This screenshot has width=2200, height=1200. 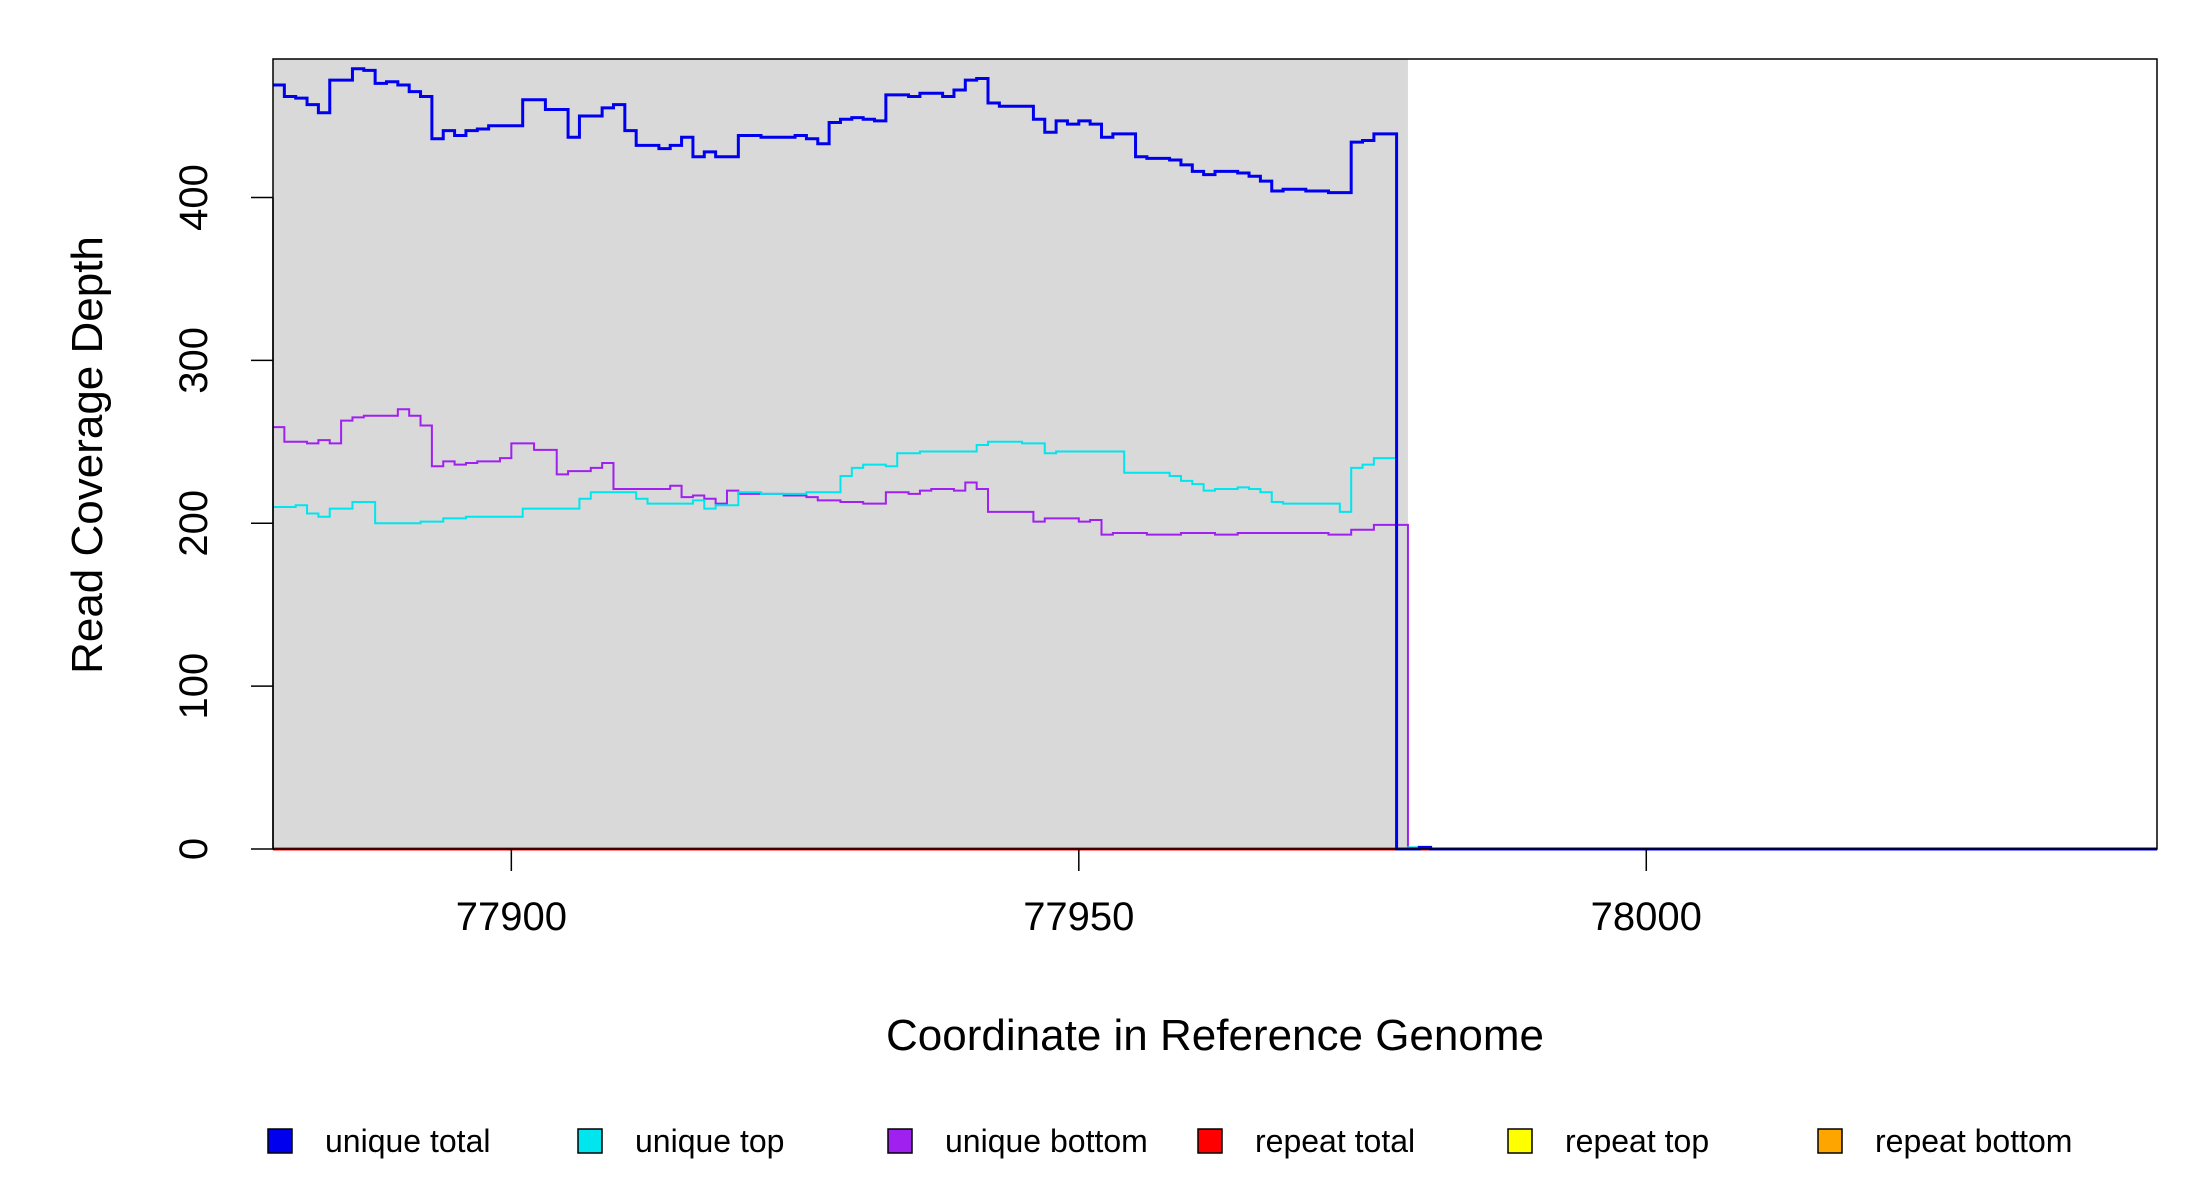 What do you see at coordinates (194, 849) in the screenshot?
I see `y-tick-label: 0` at bounding box center [194, 849].